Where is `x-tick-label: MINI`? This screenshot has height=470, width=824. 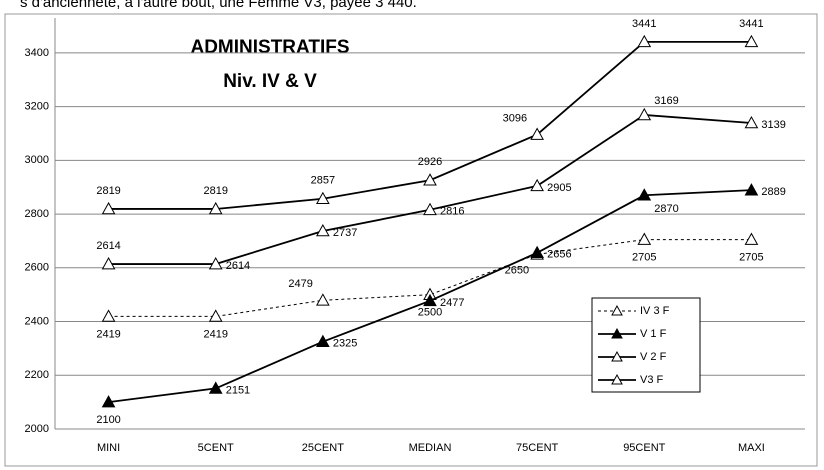
x-tick-label: MINI is located at coordinates (108, 448).